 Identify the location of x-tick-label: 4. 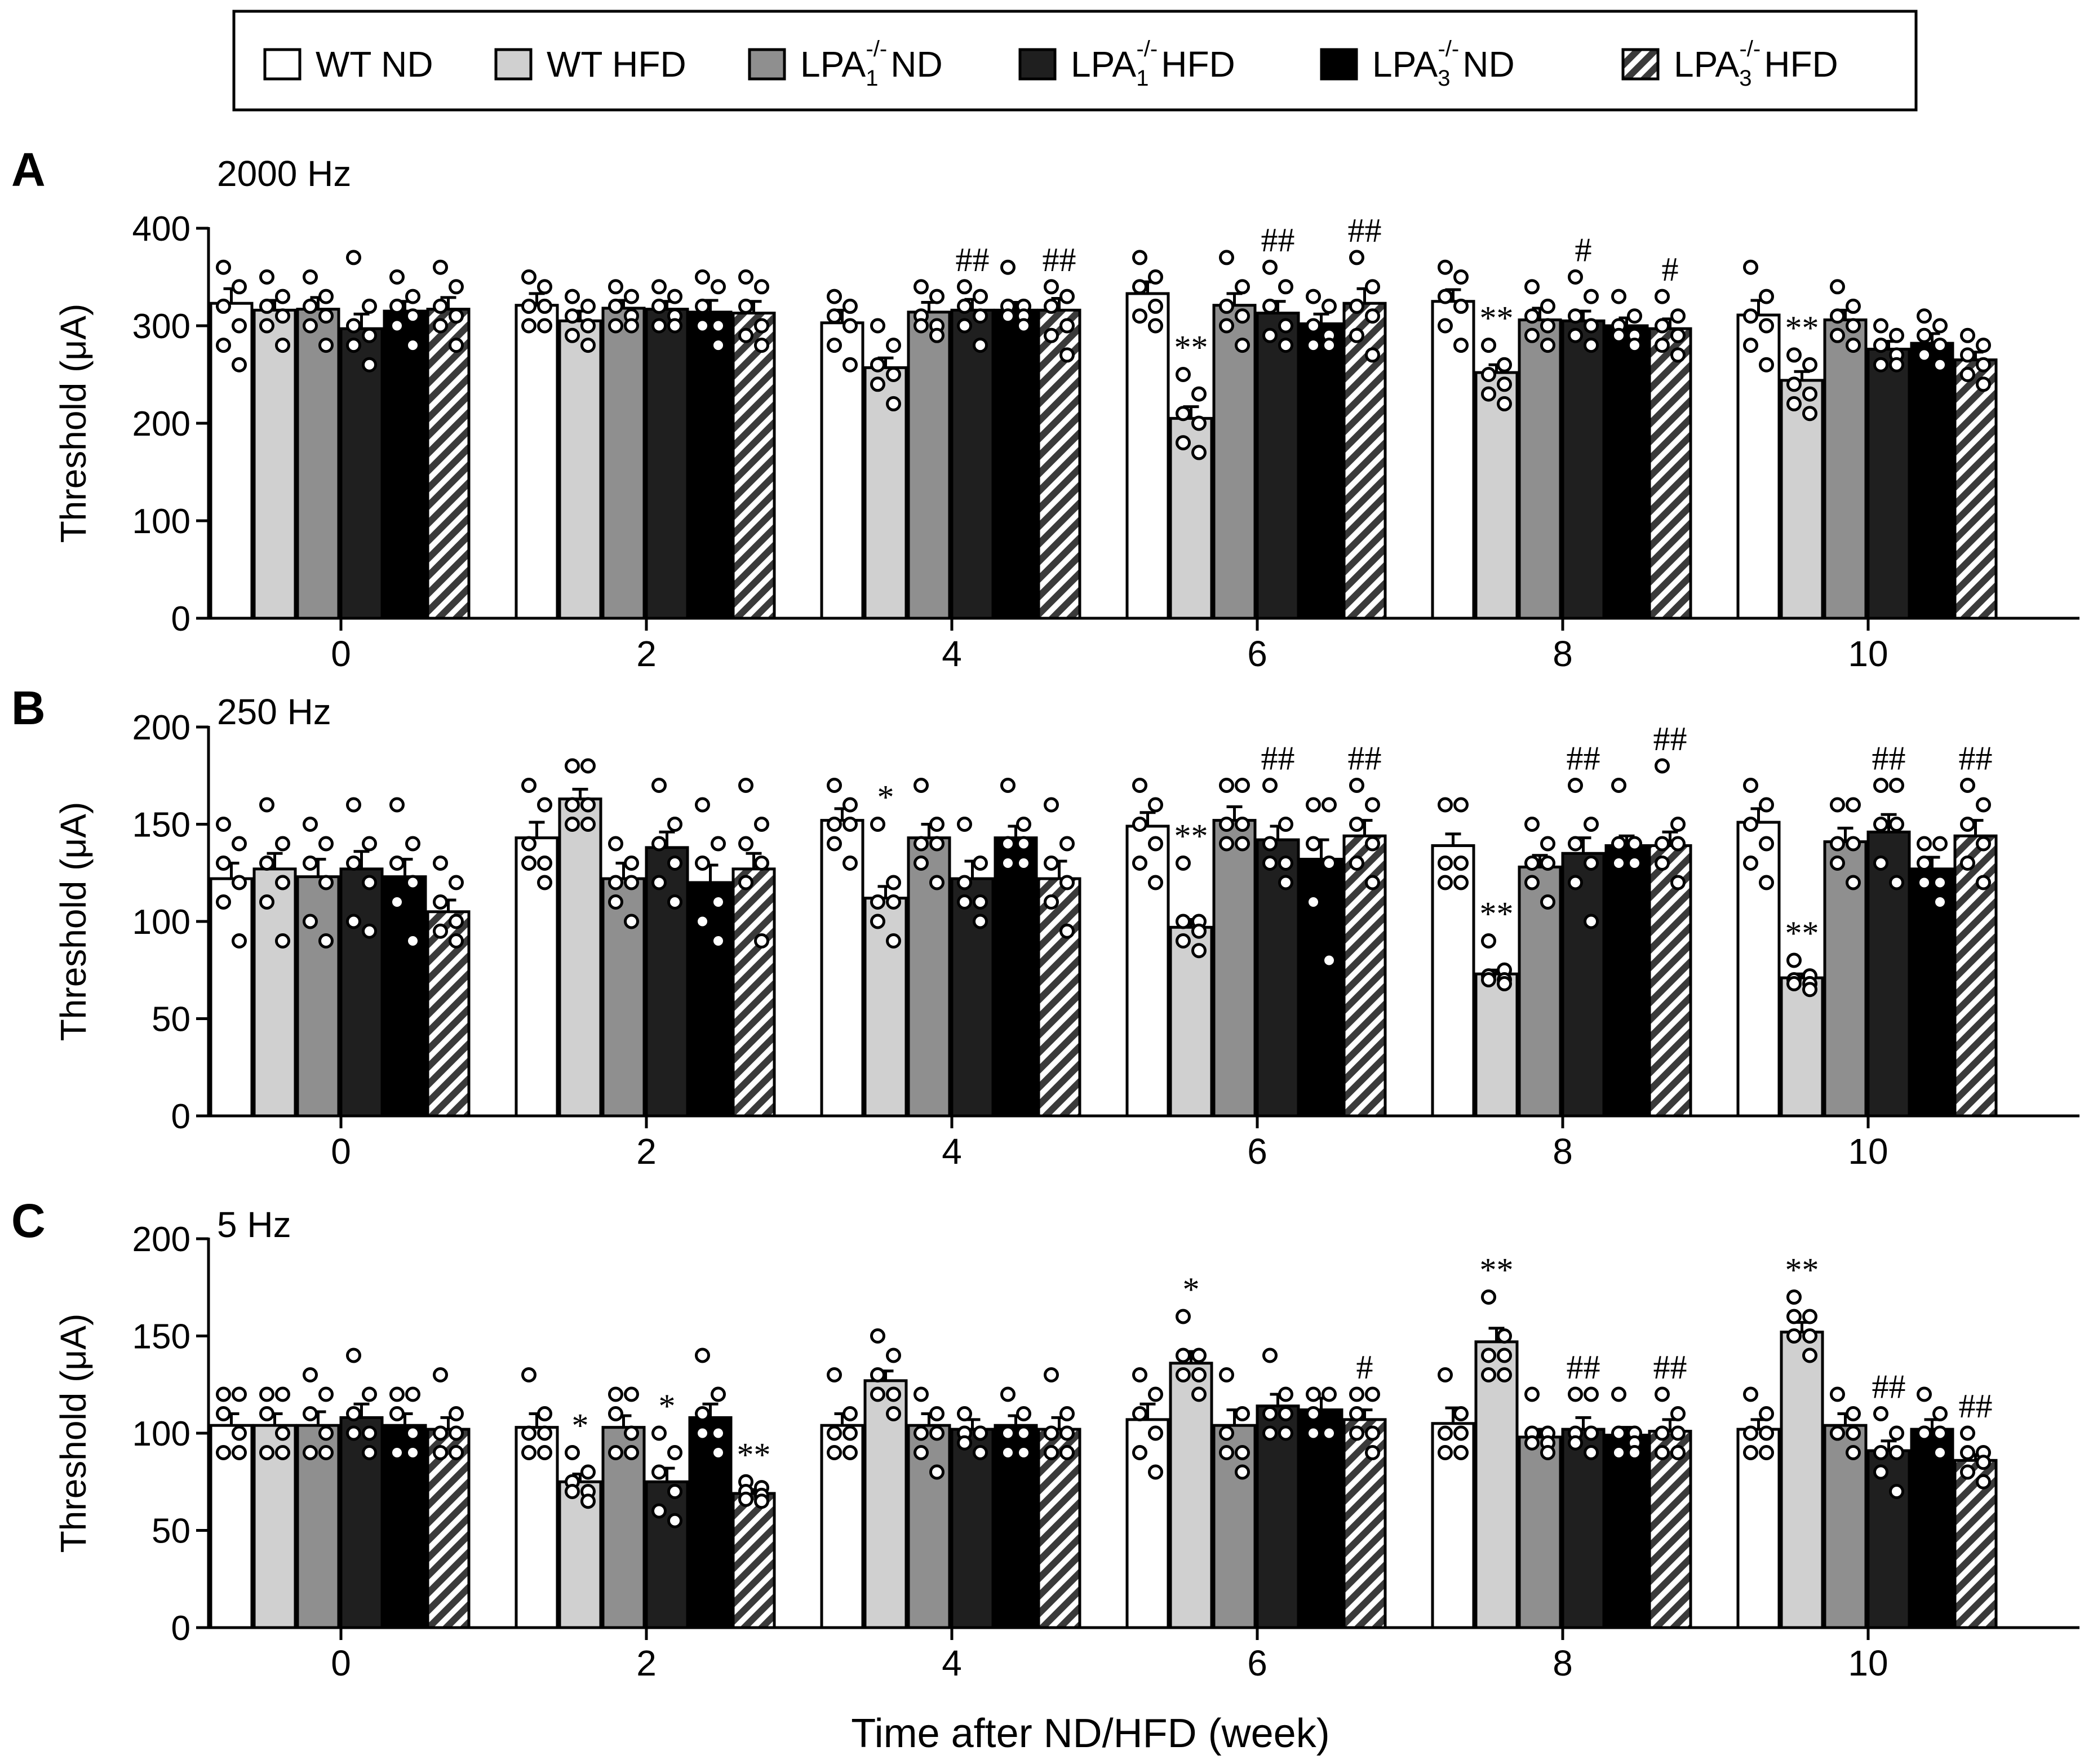
(952, 653).